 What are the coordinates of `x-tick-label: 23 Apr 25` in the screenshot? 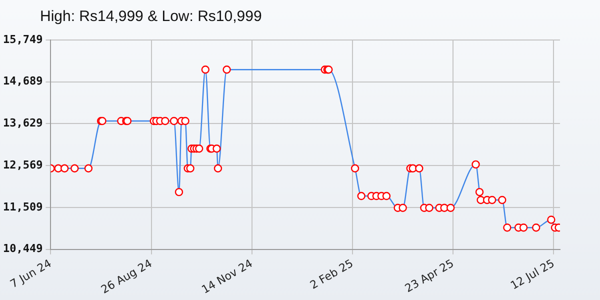 It's located at (429, 276).